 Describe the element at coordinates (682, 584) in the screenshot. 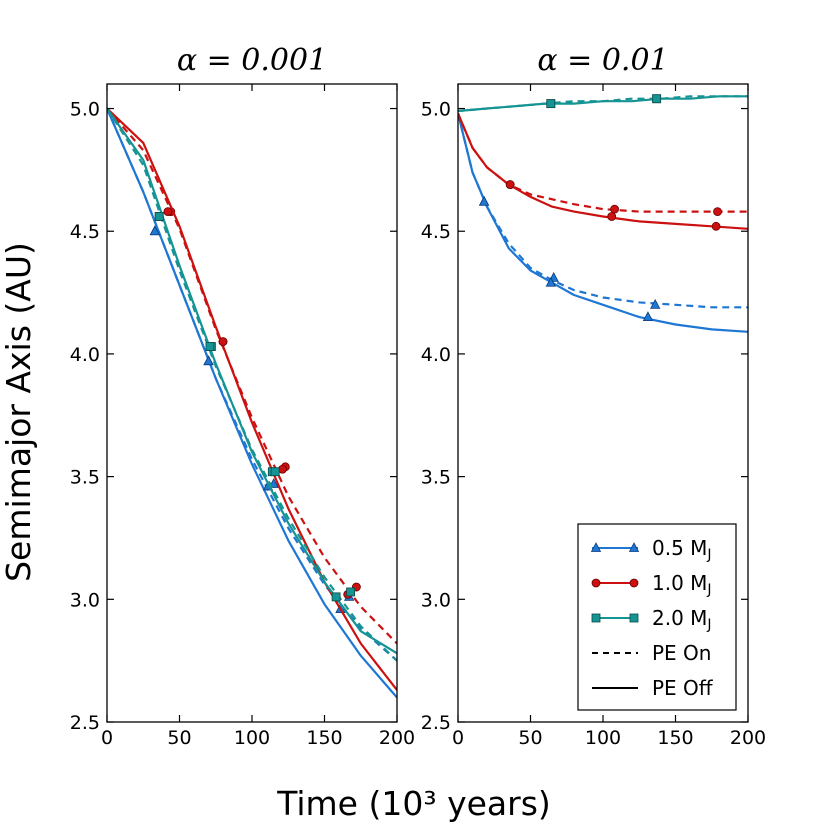

I see `legend-label-1: 1.0 MJ` at that location.